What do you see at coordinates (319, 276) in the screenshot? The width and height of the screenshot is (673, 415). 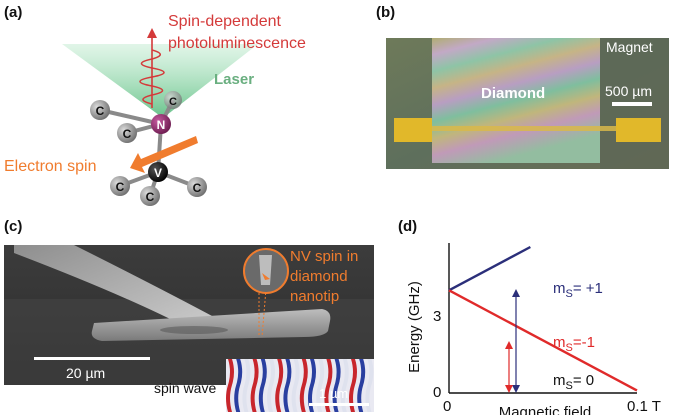 I see `nv-label-line2: diamond` at bounding box center [319, 276].